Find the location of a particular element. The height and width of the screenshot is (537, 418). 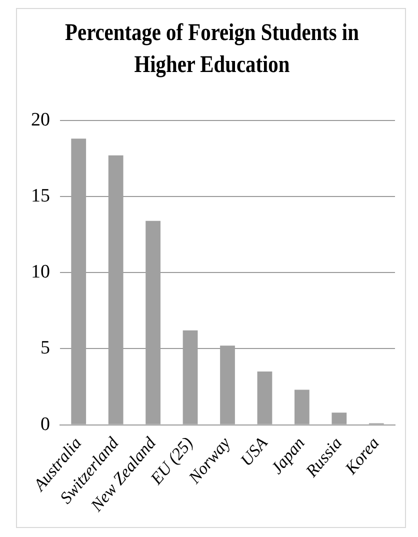

y-tick-label: 10 is located at coordinates (40, 272).